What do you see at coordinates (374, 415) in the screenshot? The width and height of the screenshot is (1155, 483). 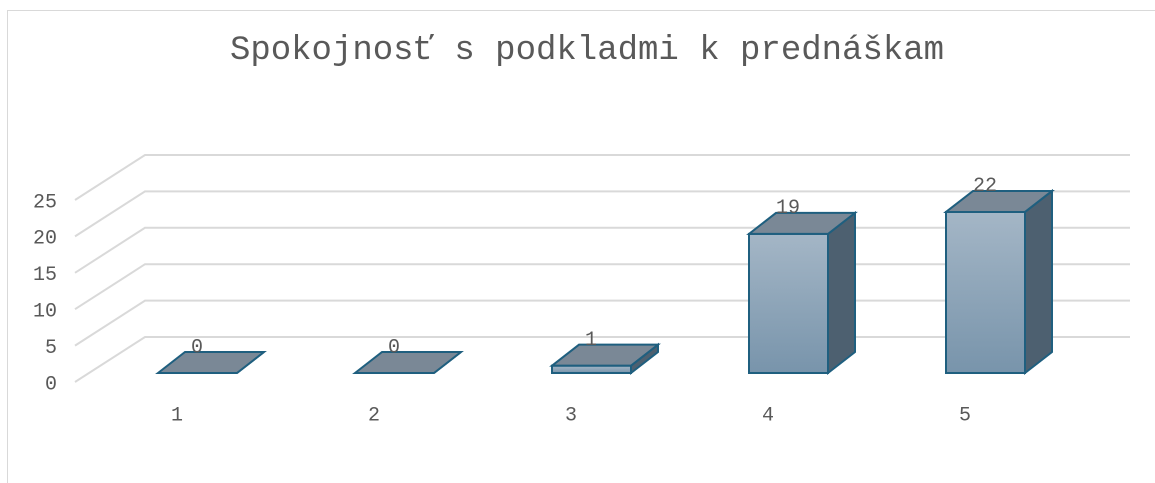 I see `x-tick-label: 2` at bounding box center [374, 415].